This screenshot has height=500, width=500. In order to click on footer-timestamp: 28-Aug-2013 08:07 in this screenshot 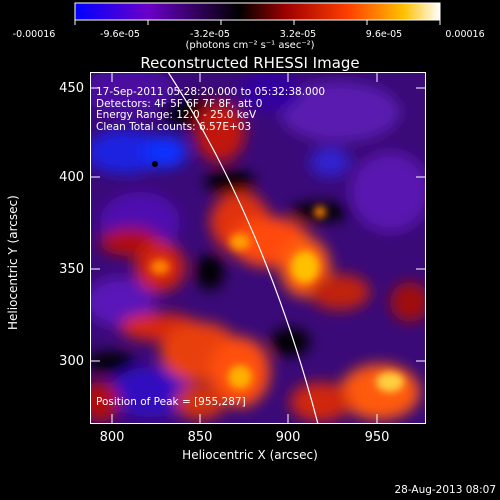, I will do `click(445, 490)`.